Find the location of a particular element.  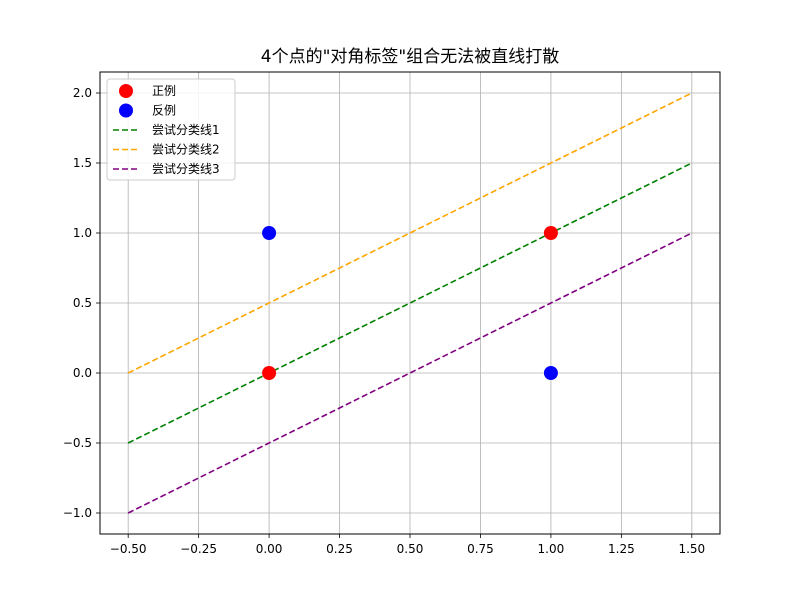

x-tick-label: −0.50 is located at coordinates (128, 549).